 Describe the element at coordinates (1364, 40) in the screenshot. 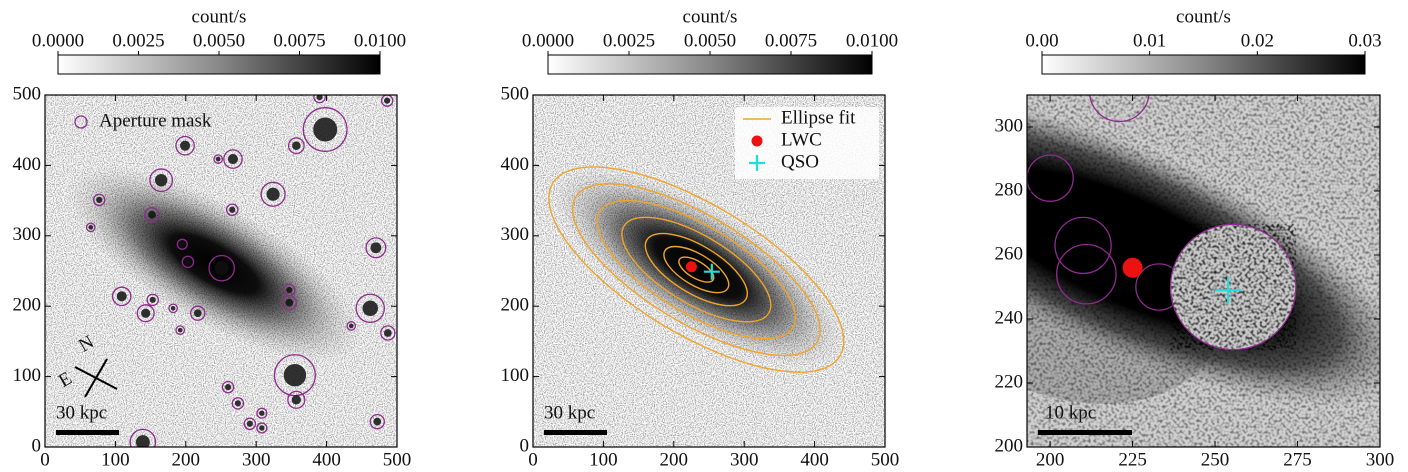

I see `colorbar-tick-label: 0.03` at that location.